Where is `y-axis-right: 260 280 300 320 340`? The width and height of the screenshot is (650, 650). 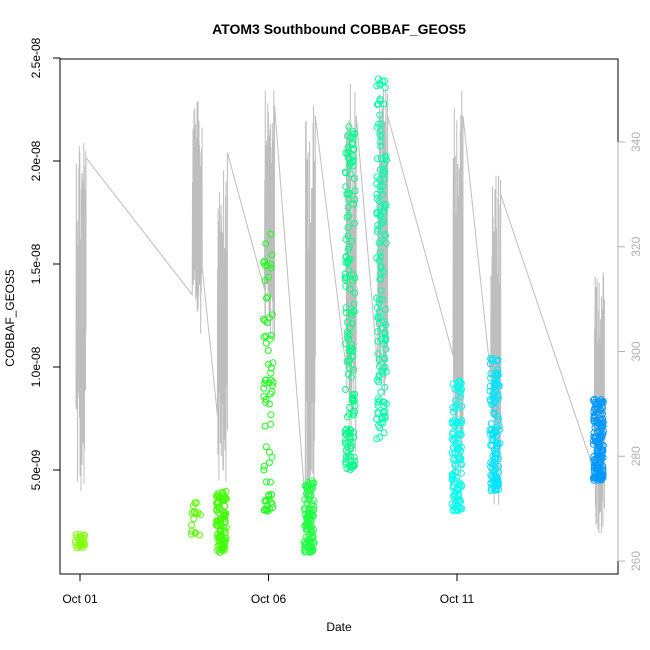 y-axis-right: 260 280 300 320 340 is located at coordinates (630, 351).